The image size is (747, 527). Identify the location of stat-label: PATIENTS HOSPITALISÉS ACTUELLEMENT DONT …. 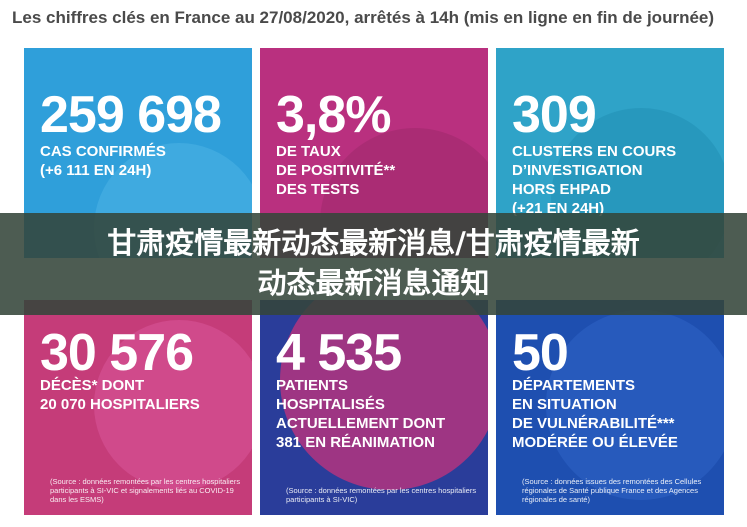
(378, 414).